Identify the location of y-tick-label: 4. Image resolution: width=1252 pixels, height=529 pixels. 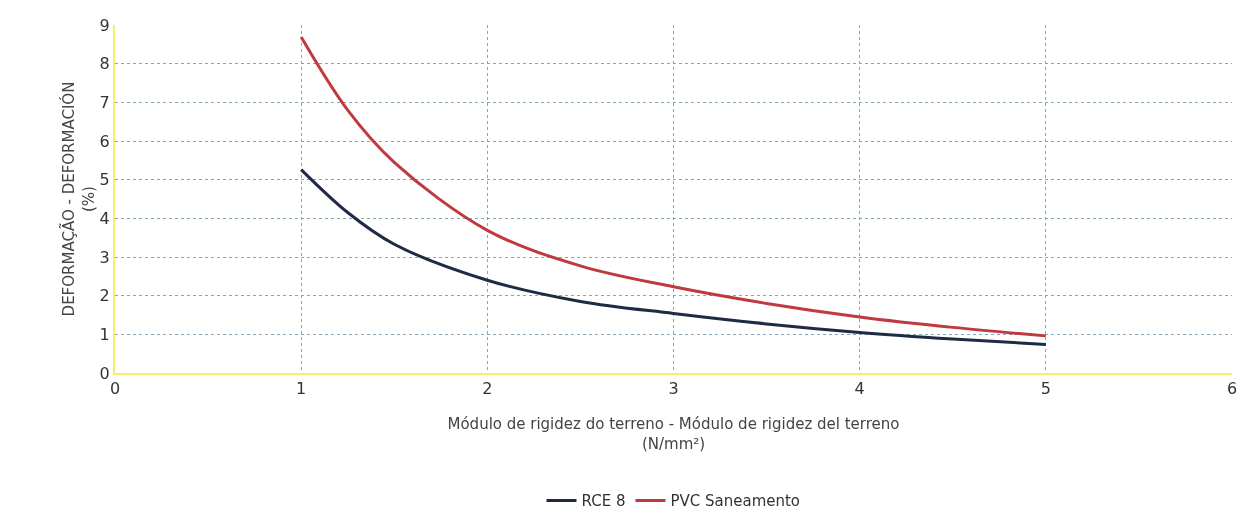
(104, 218).